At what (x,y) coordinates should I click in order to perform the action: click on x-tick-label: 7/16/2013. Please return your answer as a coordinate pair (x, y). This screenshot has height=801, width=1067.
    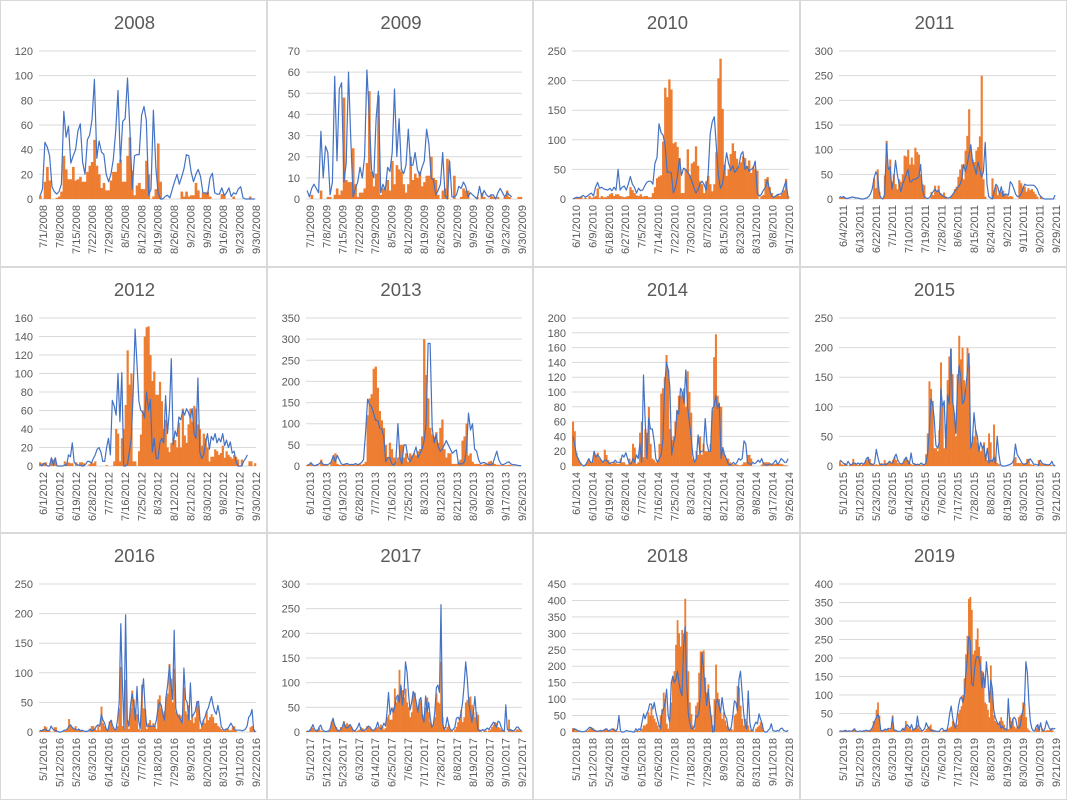
    Looking at the image, I should click on (393, 496).